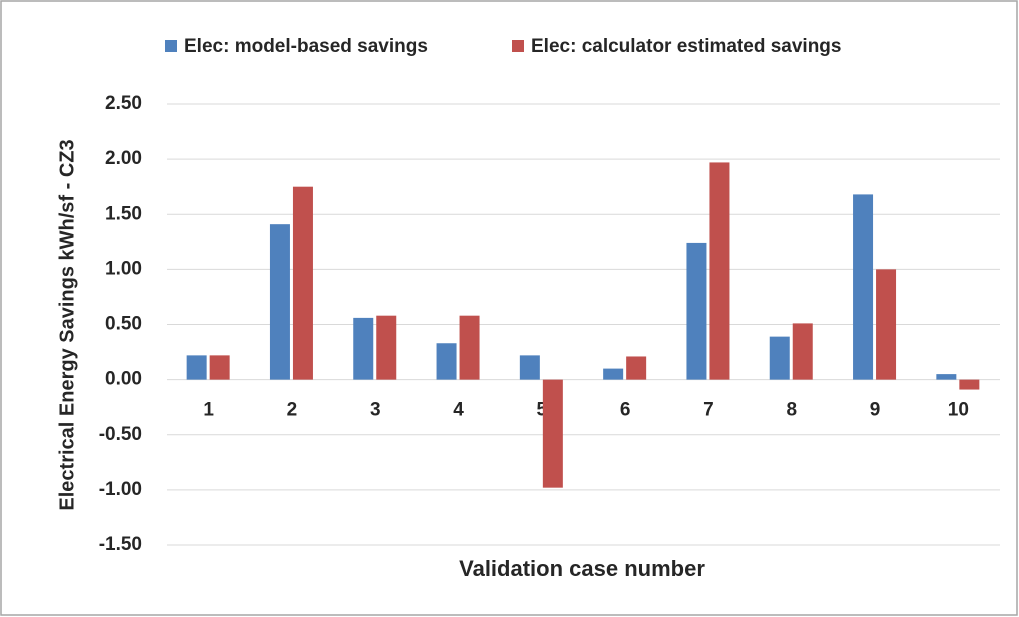 This screenshot has height=617, width=1019. I want to click on legend-label: Elec: calculator estimated savings, so click(686, 46).